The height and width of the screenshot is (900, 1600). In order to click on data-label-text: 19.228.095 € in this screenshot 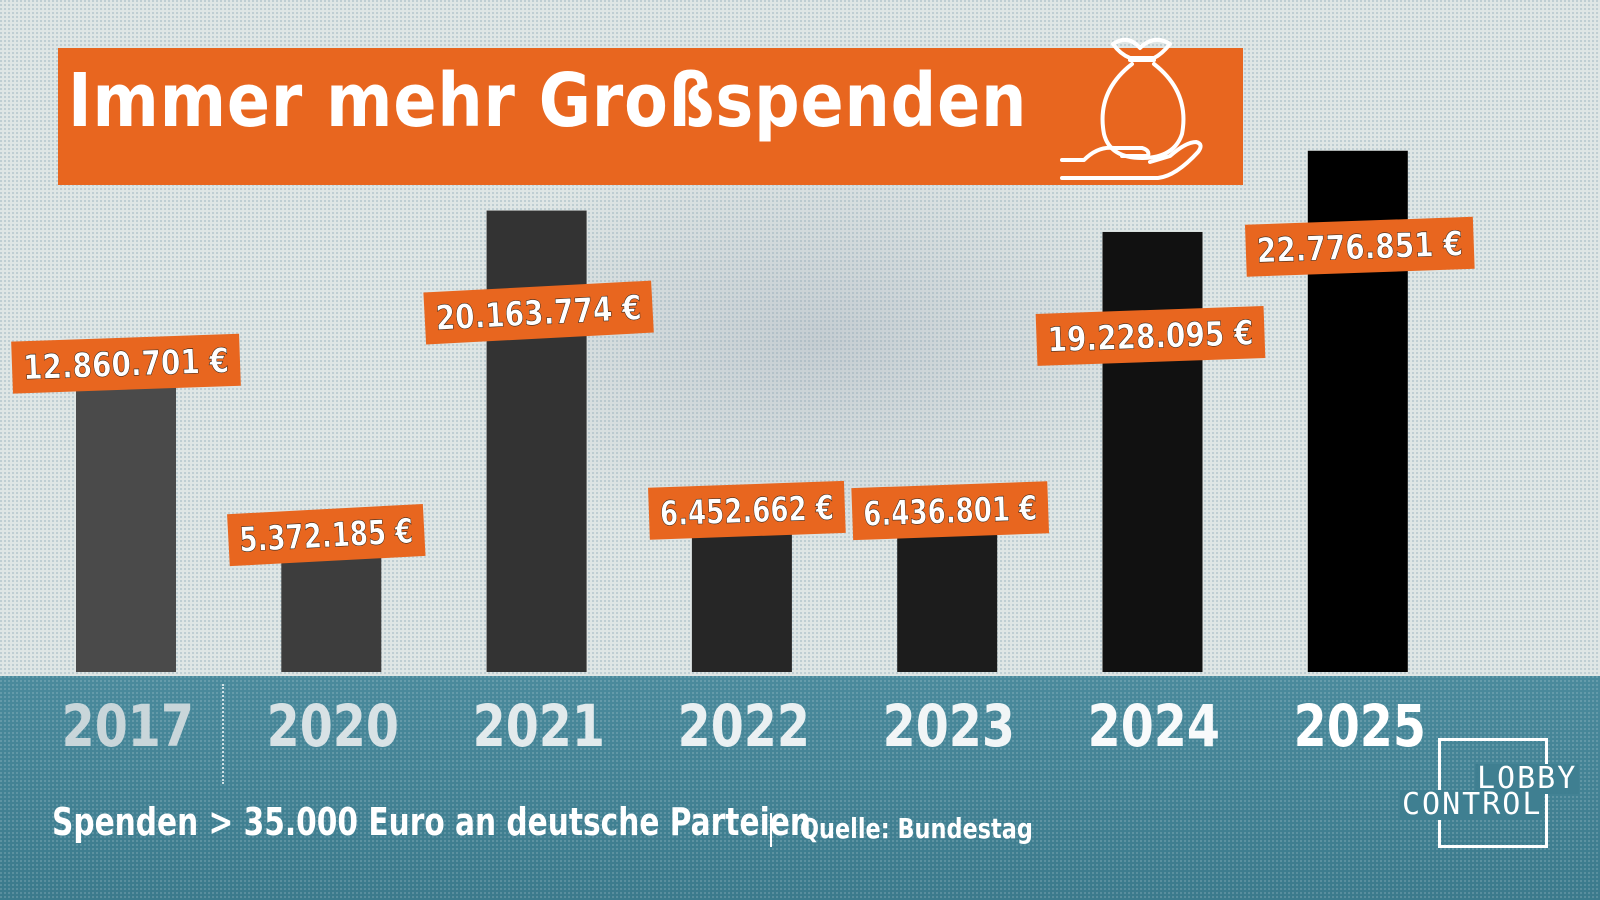, I will do `click(1150, 336)`.